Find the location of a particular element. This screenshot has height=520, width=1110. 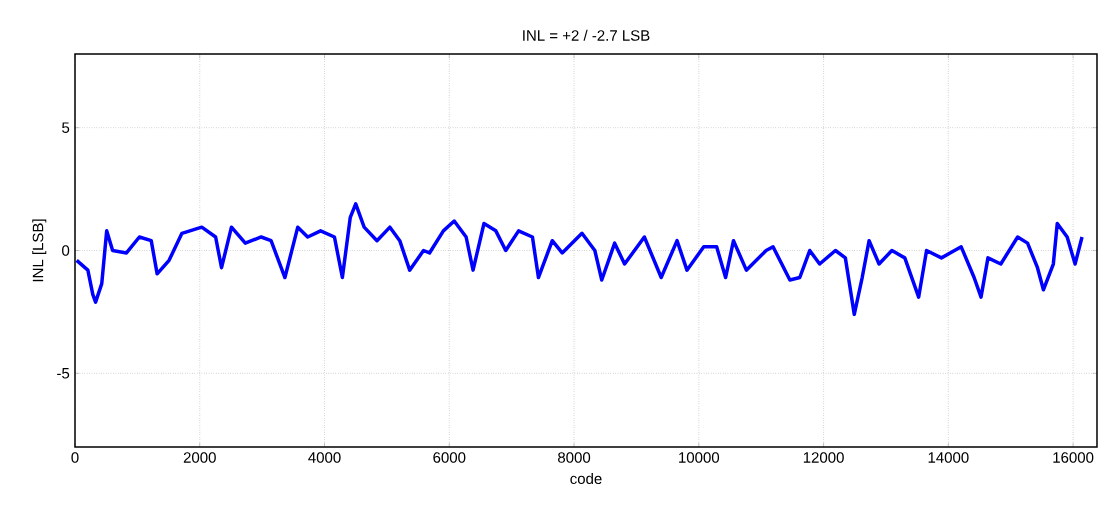

chart-title: INL = +2 / -2.7 LSB is located at coordinates (586, 35).